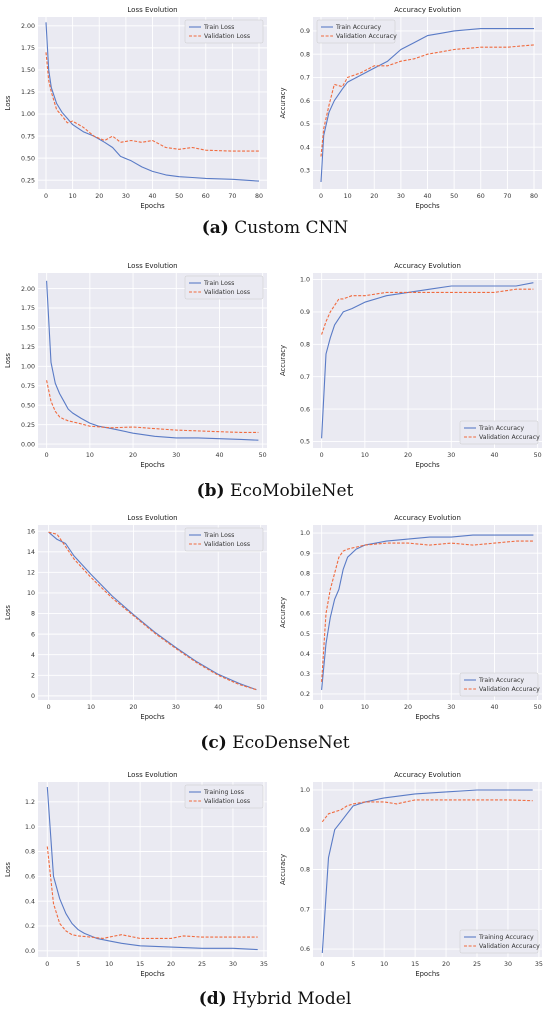 This screenshot has width=550, height=1015. What do you see at coordinates (224, 287) in the screenshot?
I see `chart-b-loss-legend: Train Loss Validation Loss` at bounding box center [224, 287].